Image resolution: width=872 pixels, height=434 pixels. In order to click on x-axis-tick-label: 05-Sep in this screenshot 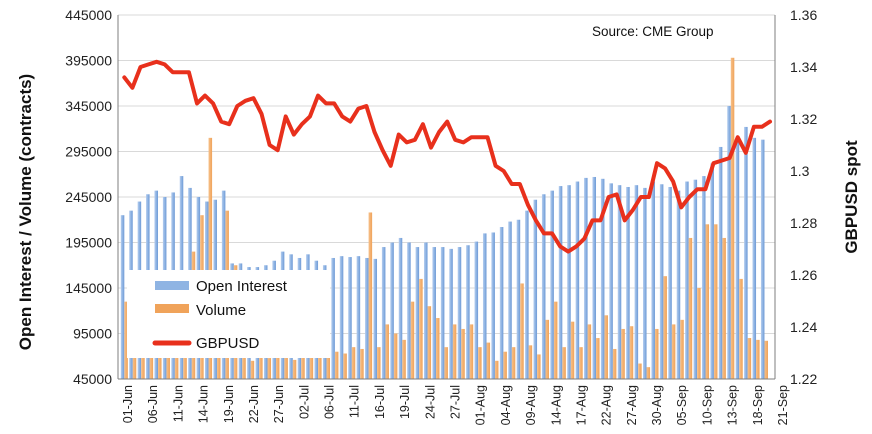, I will do `click(682, 405)`.